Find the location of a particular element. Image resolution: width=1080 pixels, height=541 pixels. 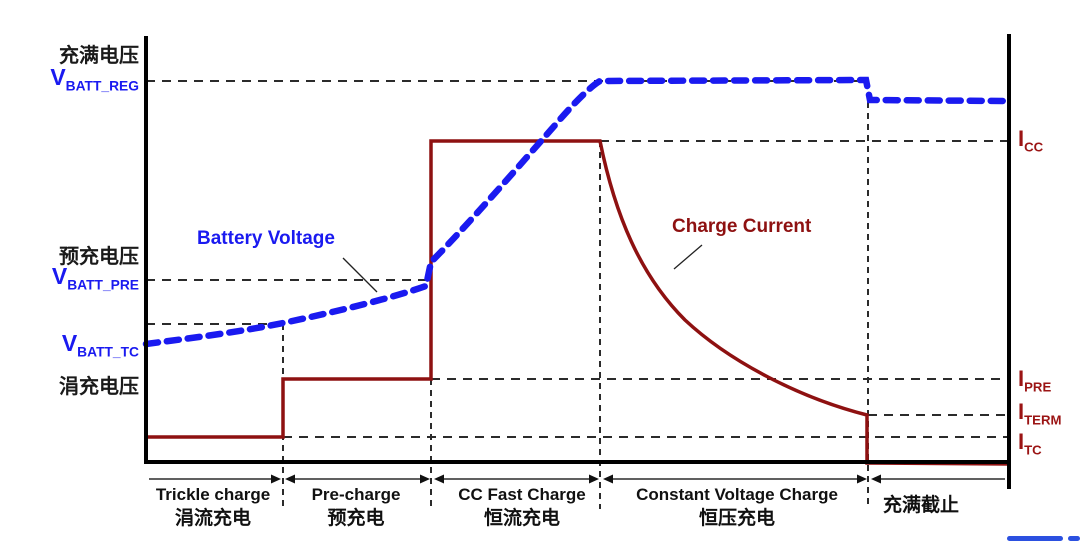

phase-zh-text: 恒流充电 is located at coordinates (521, 518).